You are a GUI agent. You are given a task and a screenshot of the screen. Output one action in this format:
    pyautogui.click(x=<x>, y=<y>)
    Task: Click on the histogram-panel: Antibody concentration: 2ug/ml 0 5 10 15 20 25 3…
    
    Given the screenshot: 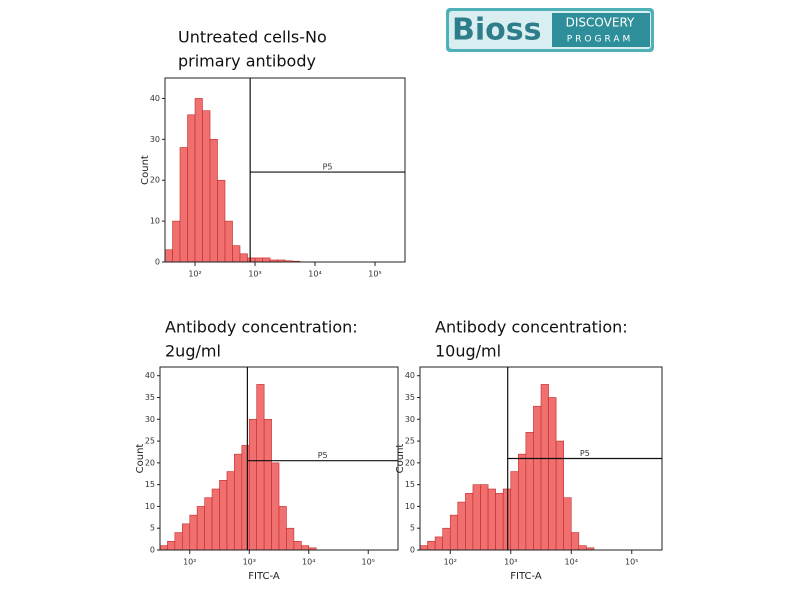 What is the action you would take?
    pyautogui.click(x=267, y=450)
    